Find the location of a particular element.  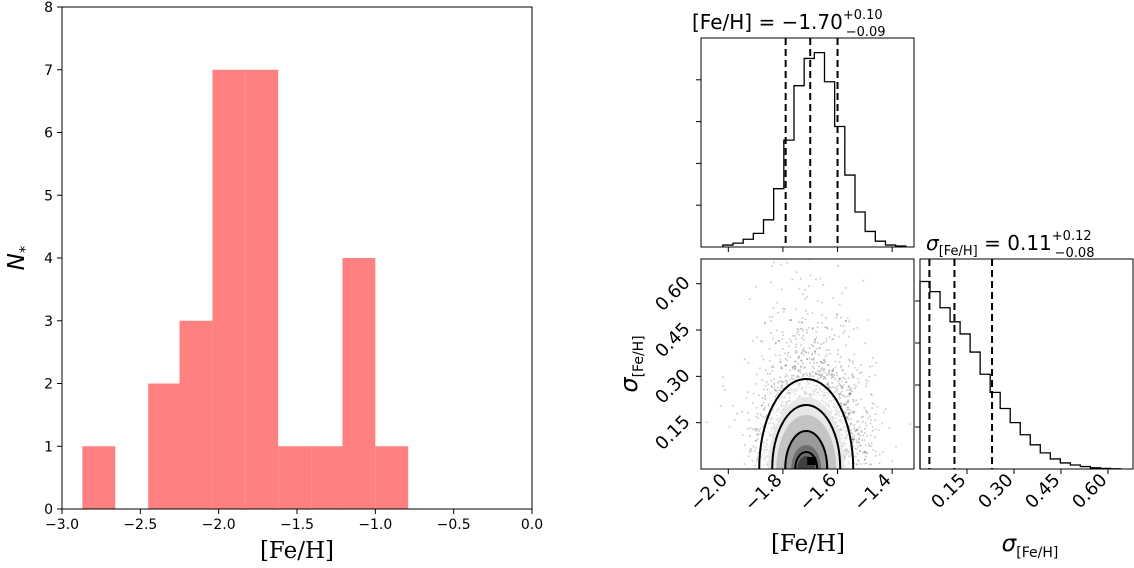

y-tick-label: 0.15 is located at coordinates (672, 432).